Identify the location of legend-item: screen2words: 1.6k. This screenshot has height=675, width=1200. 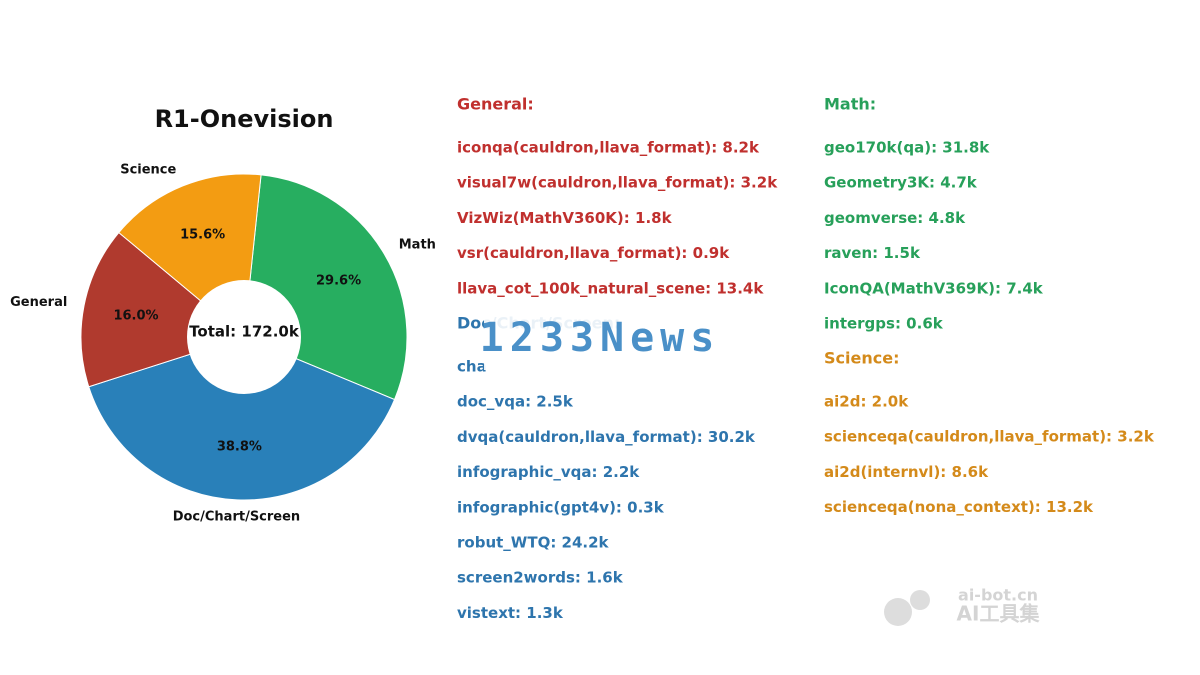
(540, 578).